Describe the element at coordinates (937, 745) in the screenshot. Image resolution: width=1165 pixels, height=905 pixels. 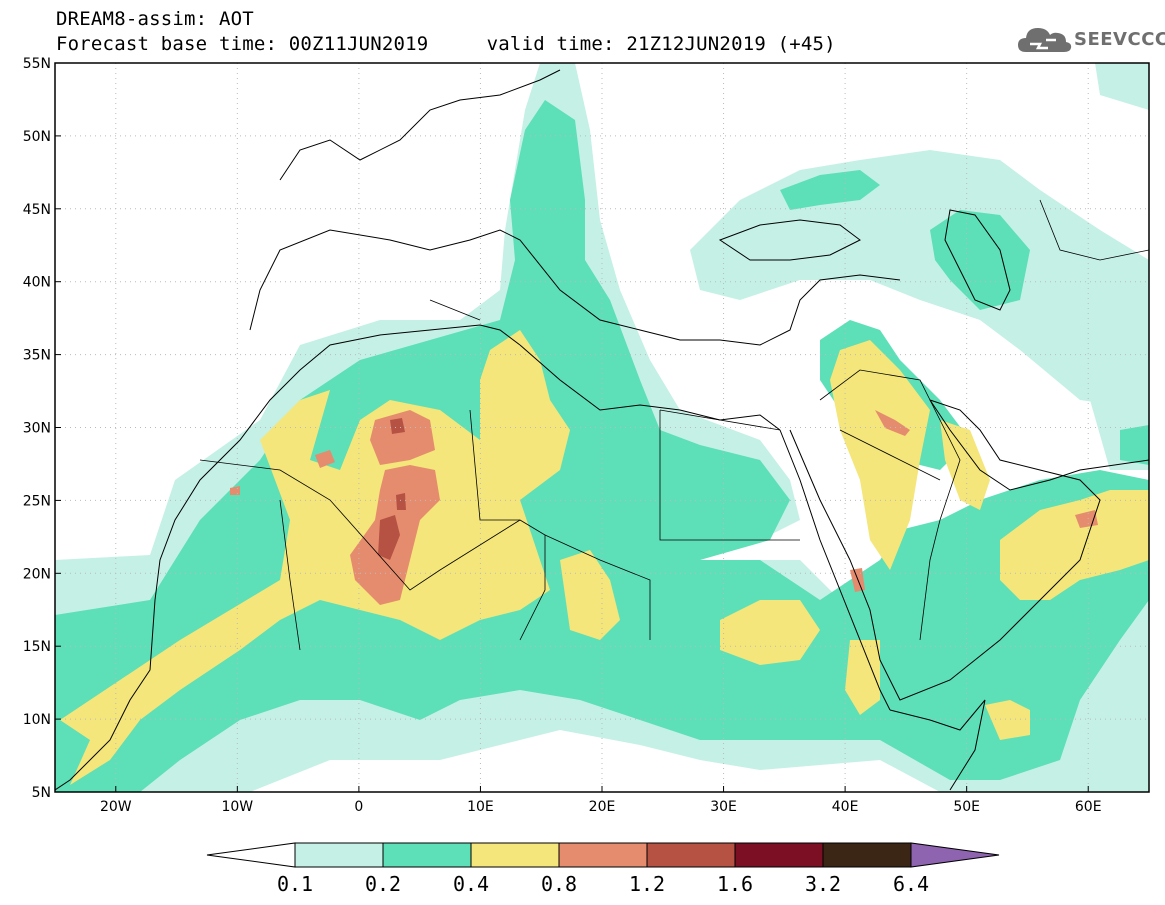
I see `coastline-horn-africa` at that location.